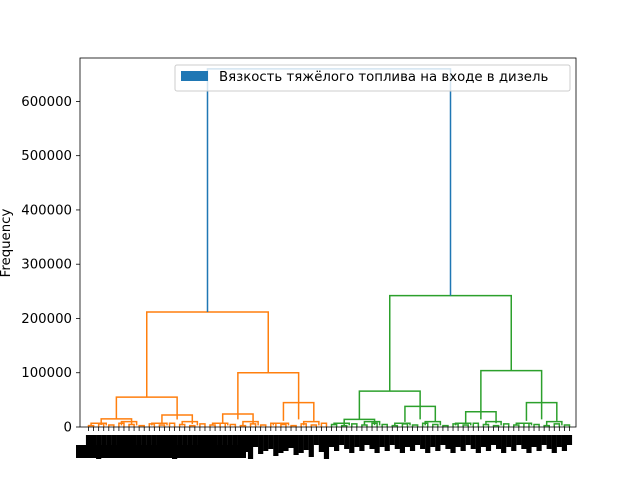 Image resolution: width=640 pixels, height=480 pixels. Describe the element at coordinates (46, 210) in the screenshot. I see `y-tick-label: 400000` at that location.